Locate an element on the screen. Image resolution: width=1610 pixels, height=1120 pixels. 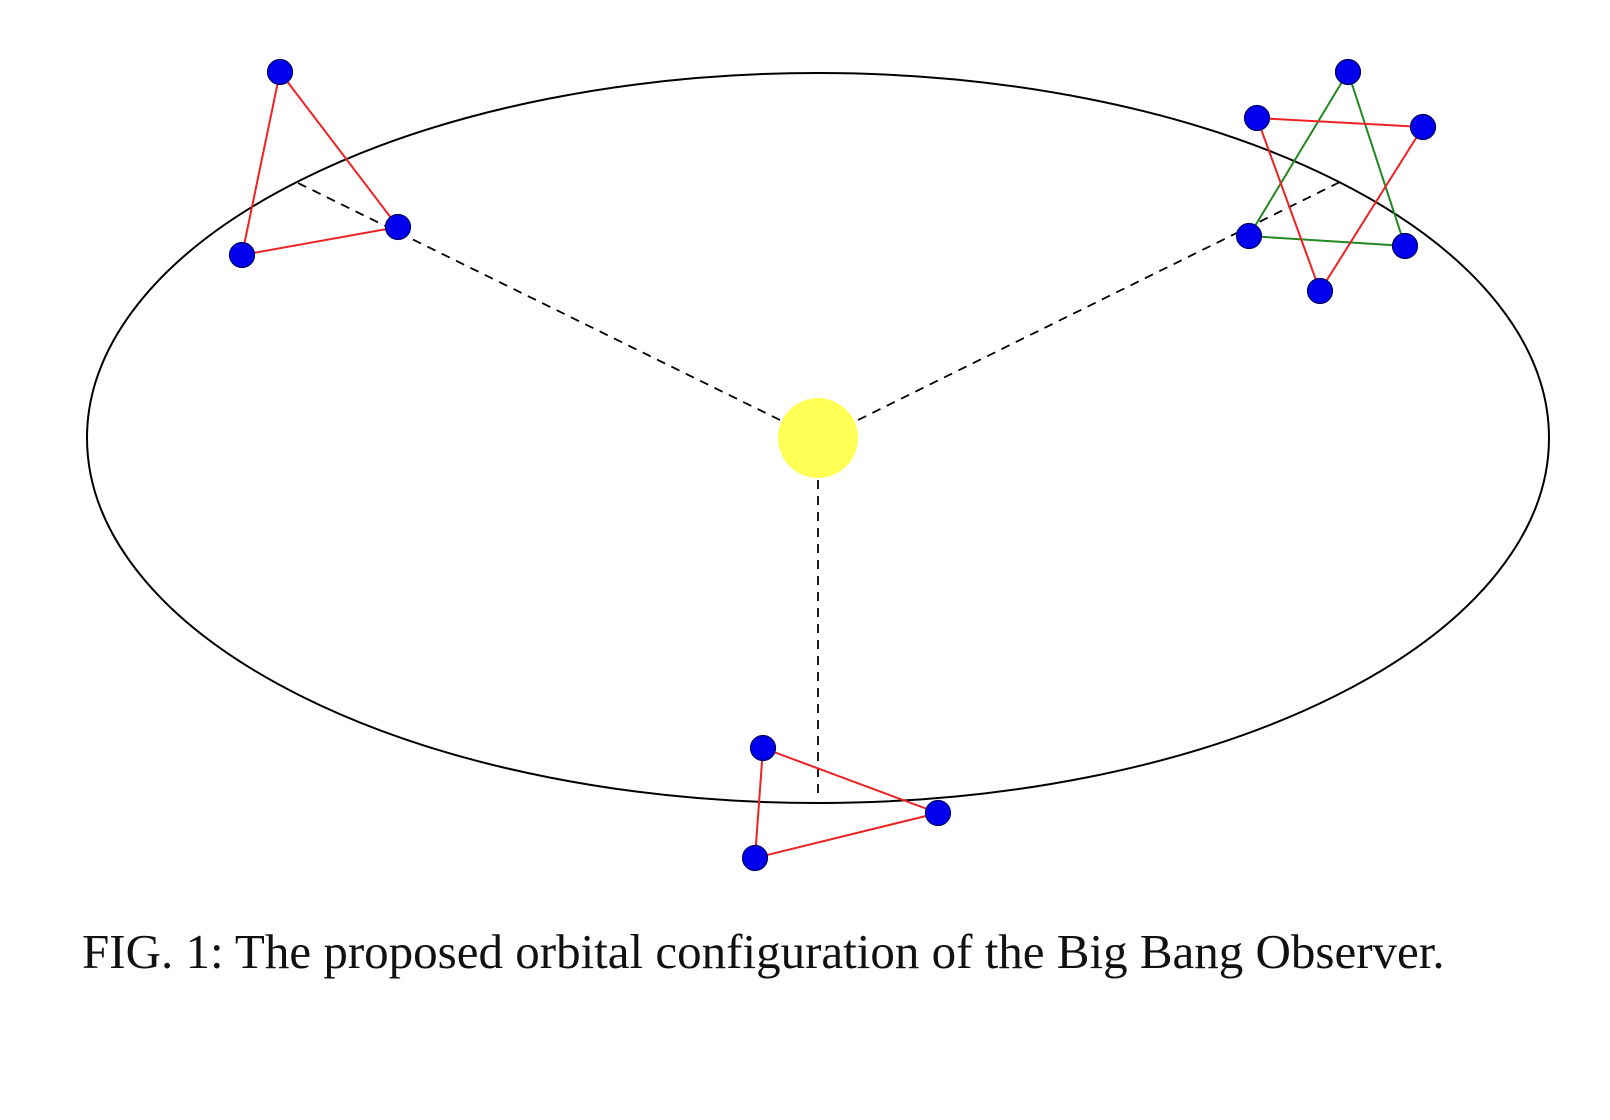
left-red-triangle is located at coordinates (320, 163).